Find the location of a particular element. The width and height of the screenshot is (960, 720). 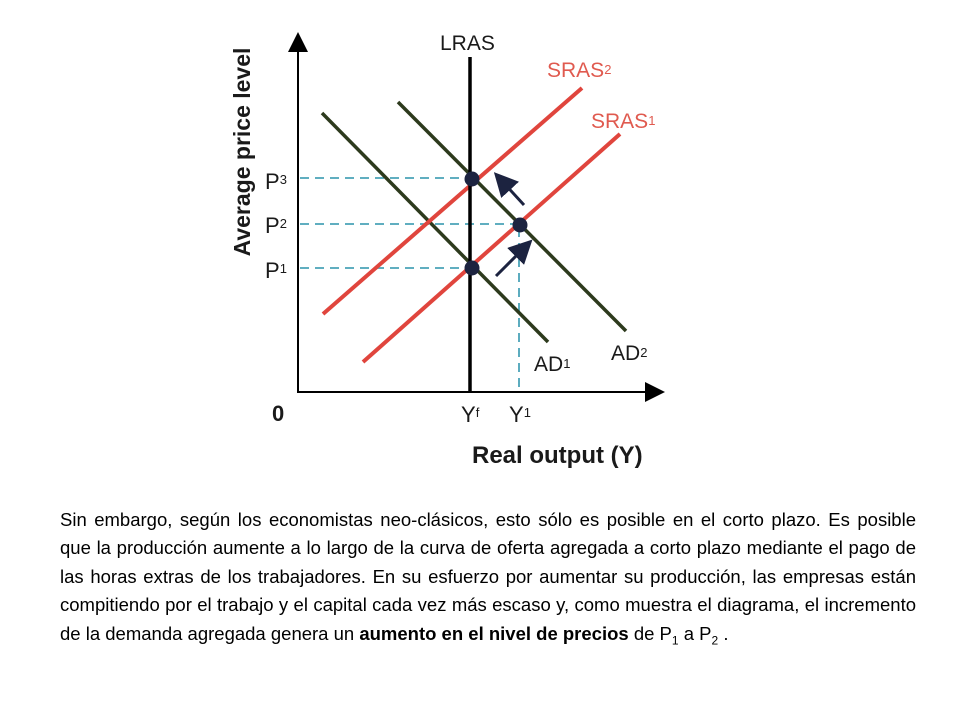

subscript-1: 1 is located at coordinates (675, 640).